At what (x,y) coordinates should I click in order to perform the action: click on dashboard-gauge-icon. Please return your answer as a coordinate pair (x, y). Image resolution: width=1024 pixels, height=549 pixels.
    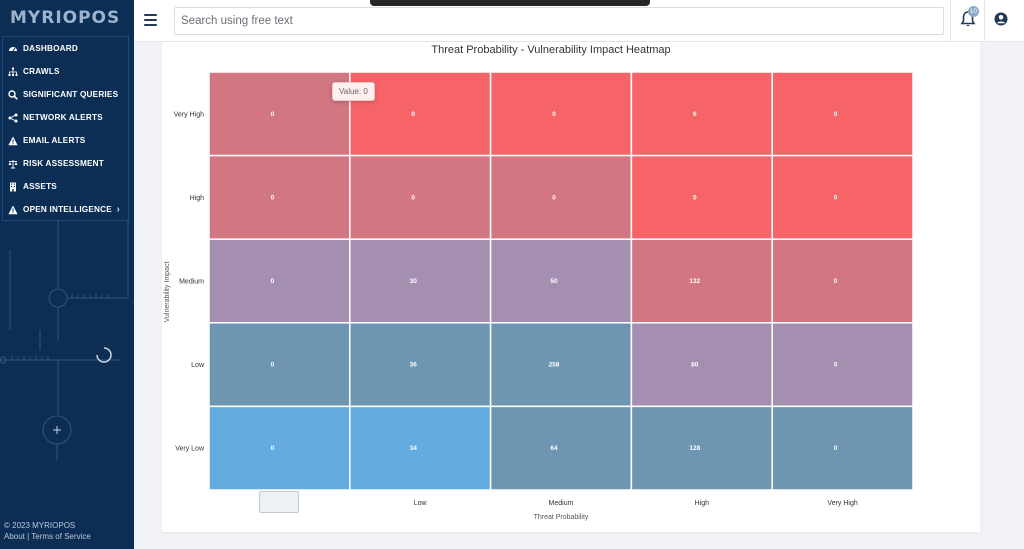
    Looking at the image, I should click on (13, 49).